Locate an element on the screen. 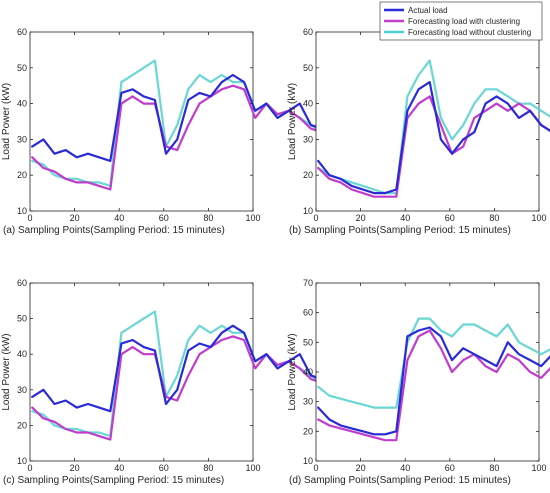 The height and width of the screenshot is (493, 550). legend-entry: Actual load is located at coordinates (428, 10).